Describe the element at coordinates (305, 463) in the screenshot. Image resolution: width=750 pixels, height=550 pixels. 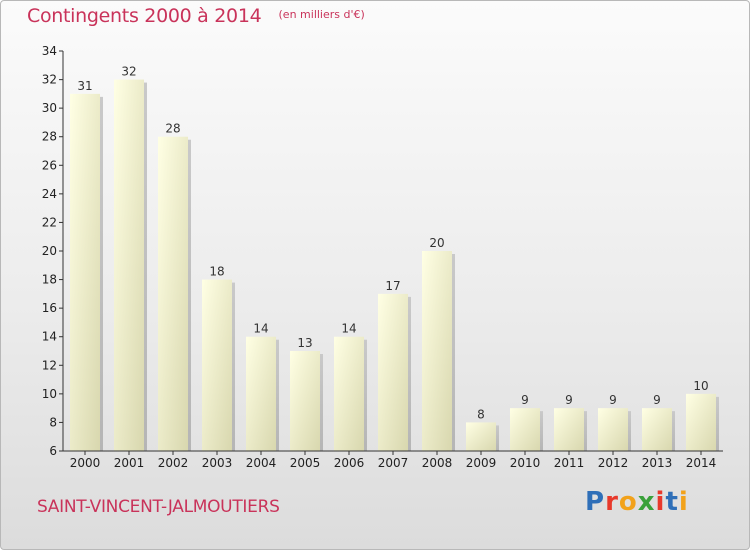
I see `x-tick-label: 2005` at that location.